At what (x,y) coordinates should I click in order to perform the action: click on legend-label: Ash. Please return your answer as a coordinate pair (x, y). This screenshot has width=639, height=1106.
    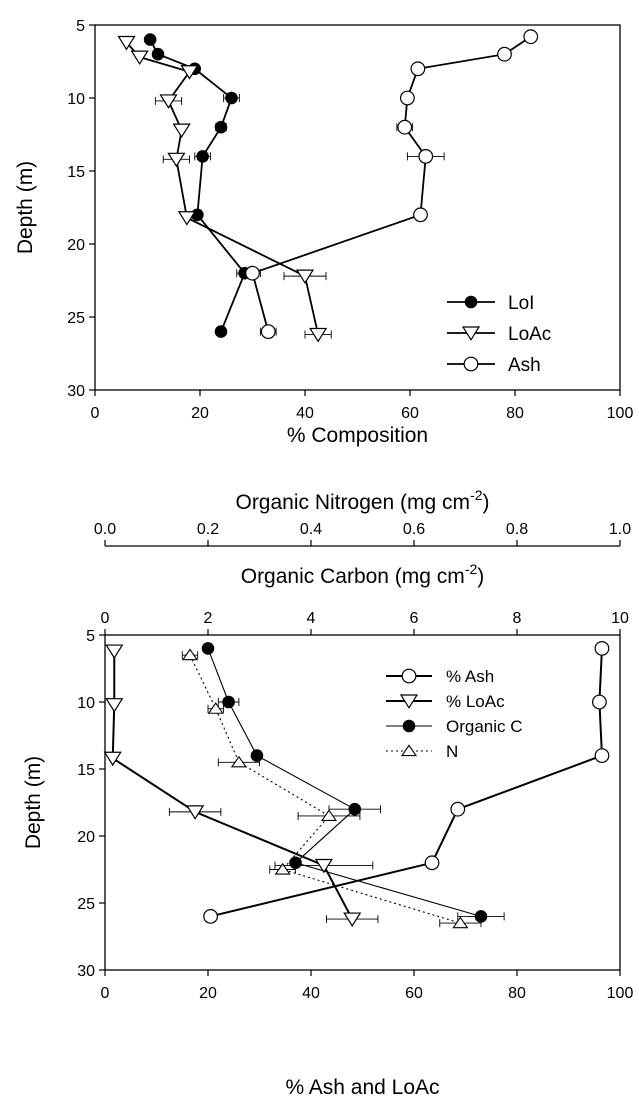
    Looking at the image, I should click on (524, 365).